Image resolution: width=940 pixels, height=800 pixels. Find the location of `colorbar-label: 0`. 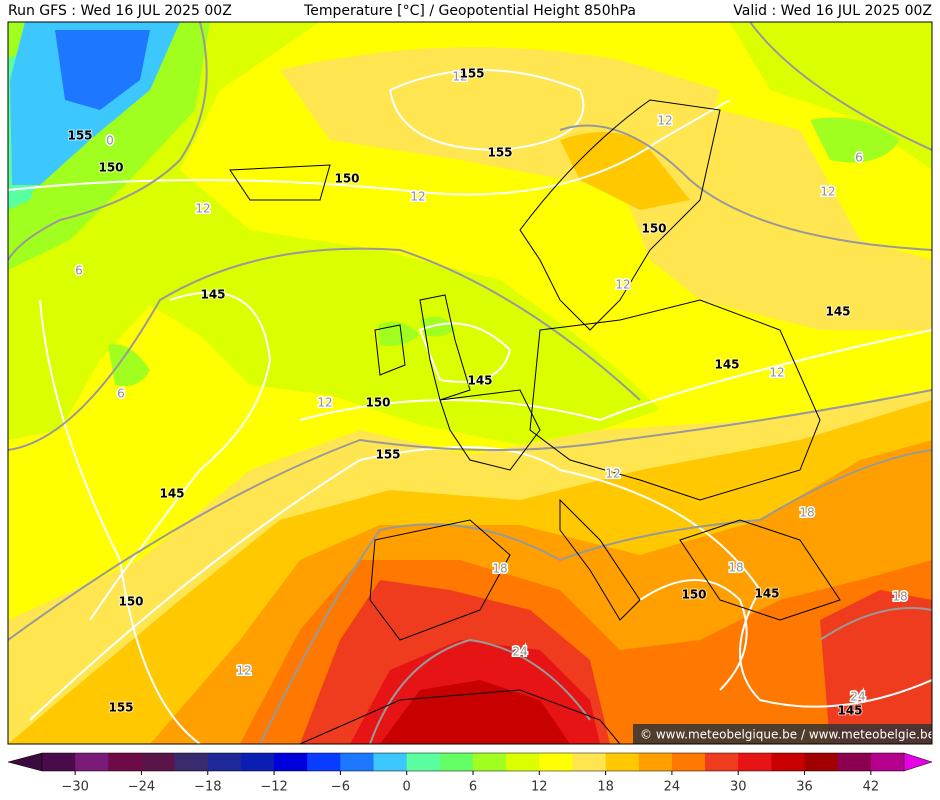

colorbar-label: 0 is located at coordinates (407, 787).